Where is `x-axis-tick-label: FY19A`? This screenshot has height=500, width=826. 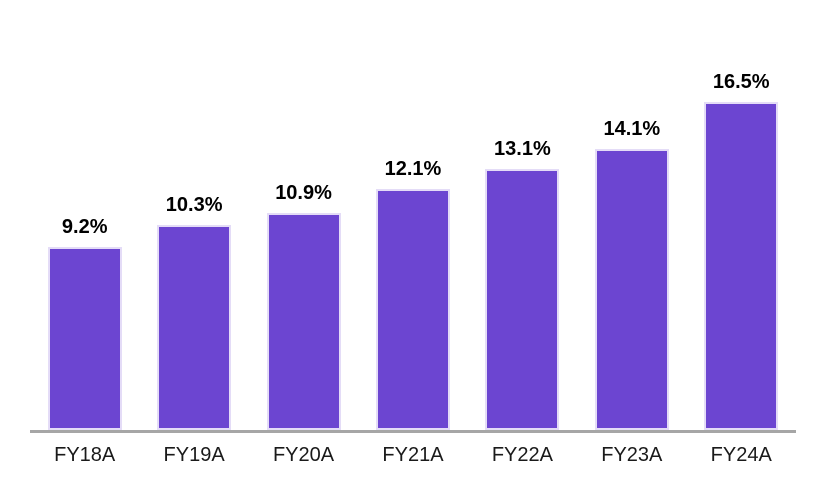
x-axis-tick-label: FY19A is located at coordinates (194, 455).